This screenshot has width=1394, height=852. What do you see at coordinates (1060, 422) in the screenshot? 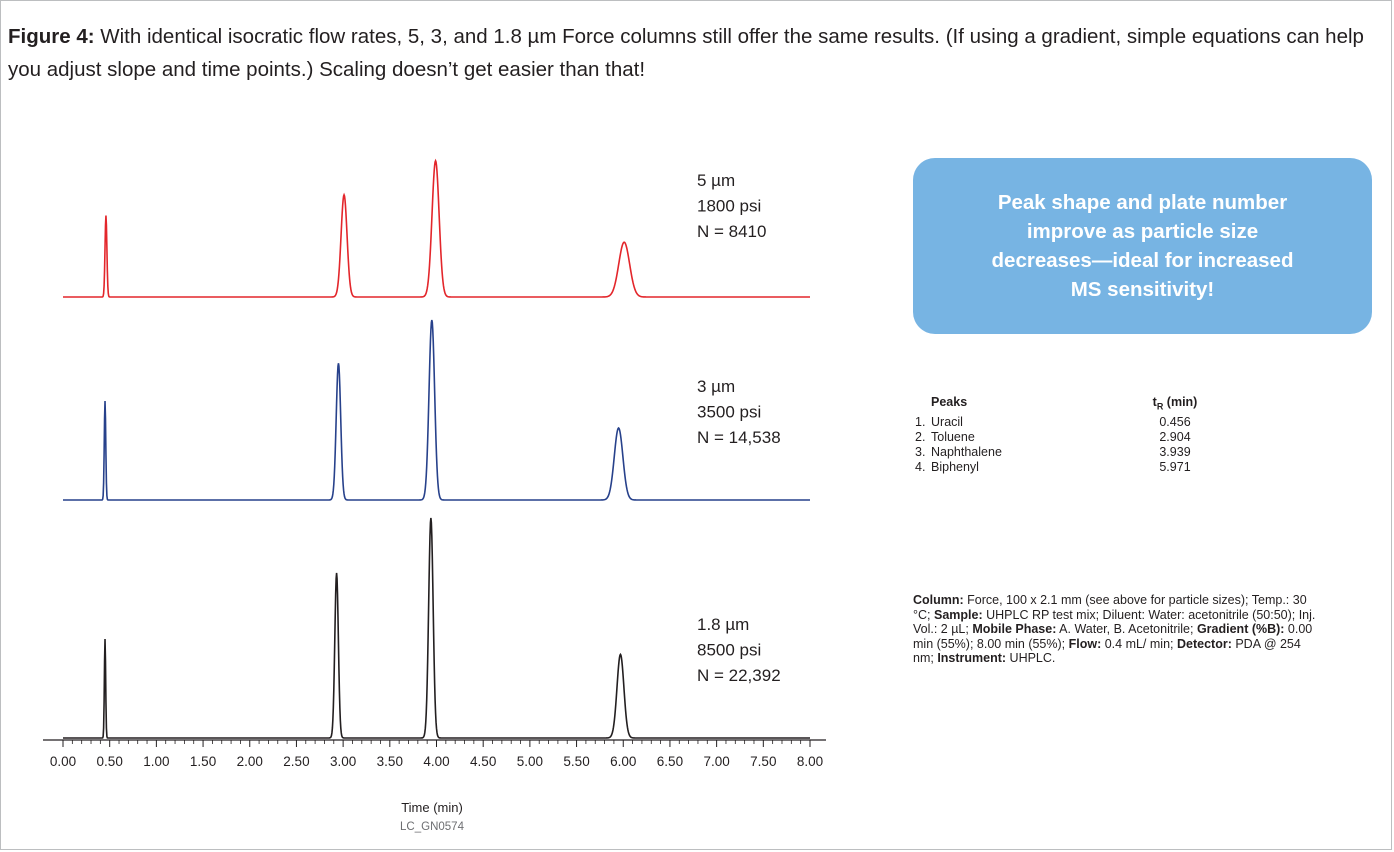
I see `peaks-table-row: 1. Uracil 0.456` at bounding box center [1060, 422].